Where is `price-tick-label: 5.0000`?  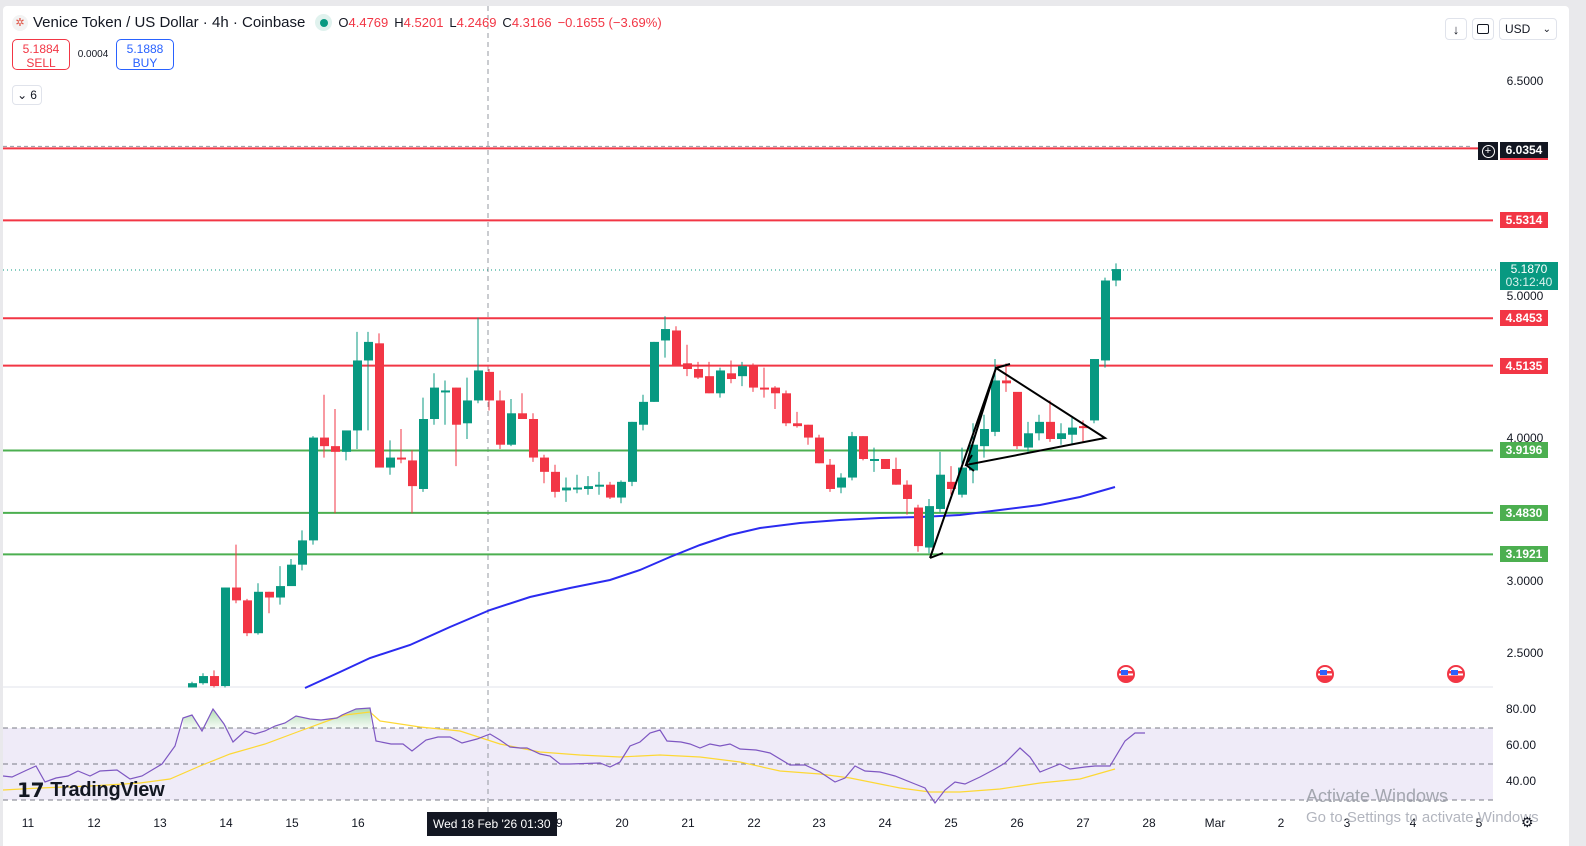
price-tick-label: 5.0000 is located at coordinates (1525, 296).